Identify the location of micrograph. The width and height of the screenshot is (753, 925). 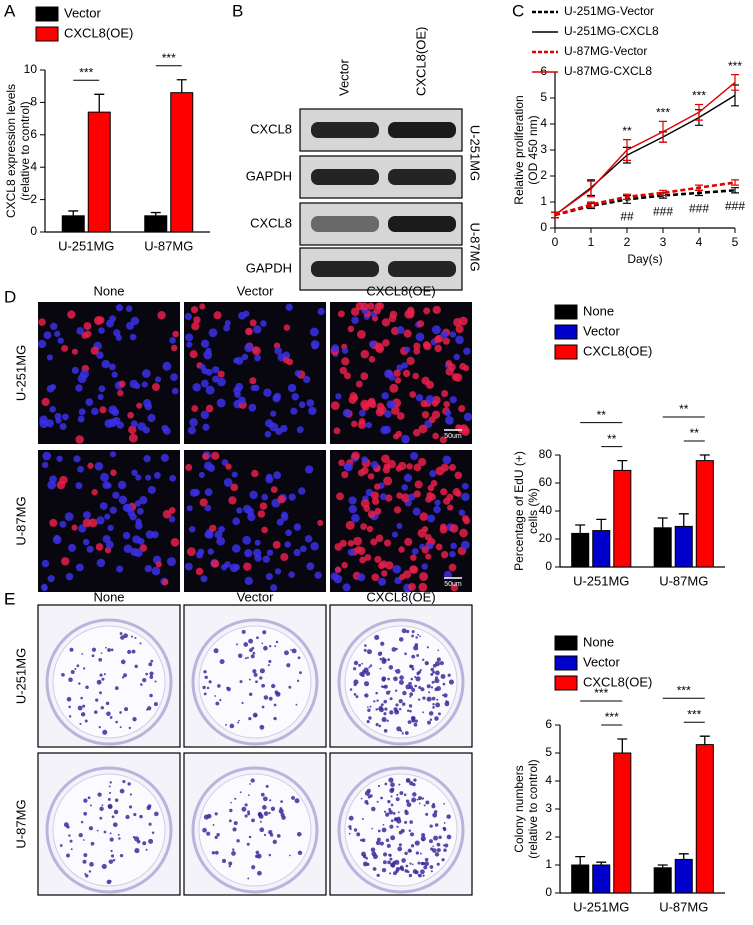
(108, 373).